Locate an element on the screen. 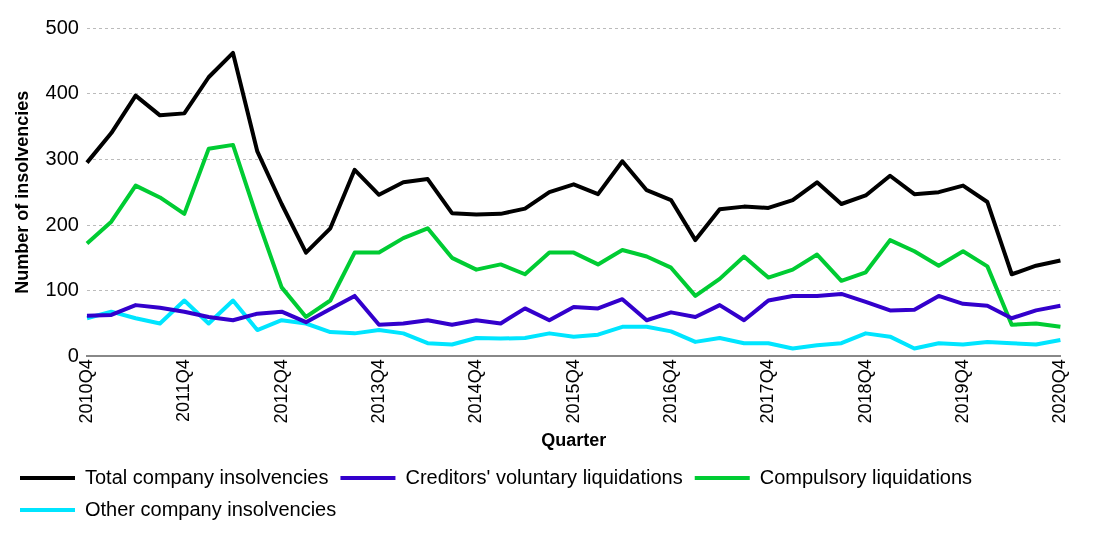  legend-label: Creditors' voluntary liquidations is located at coordinates (544, 476).